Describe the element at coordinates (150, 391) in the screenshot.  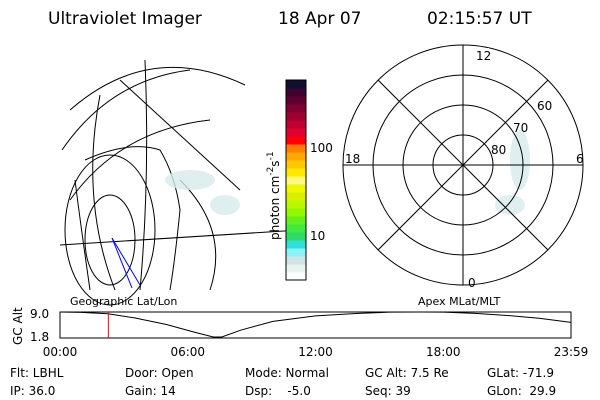
I see `footer-field: Gain: 14` at that location.